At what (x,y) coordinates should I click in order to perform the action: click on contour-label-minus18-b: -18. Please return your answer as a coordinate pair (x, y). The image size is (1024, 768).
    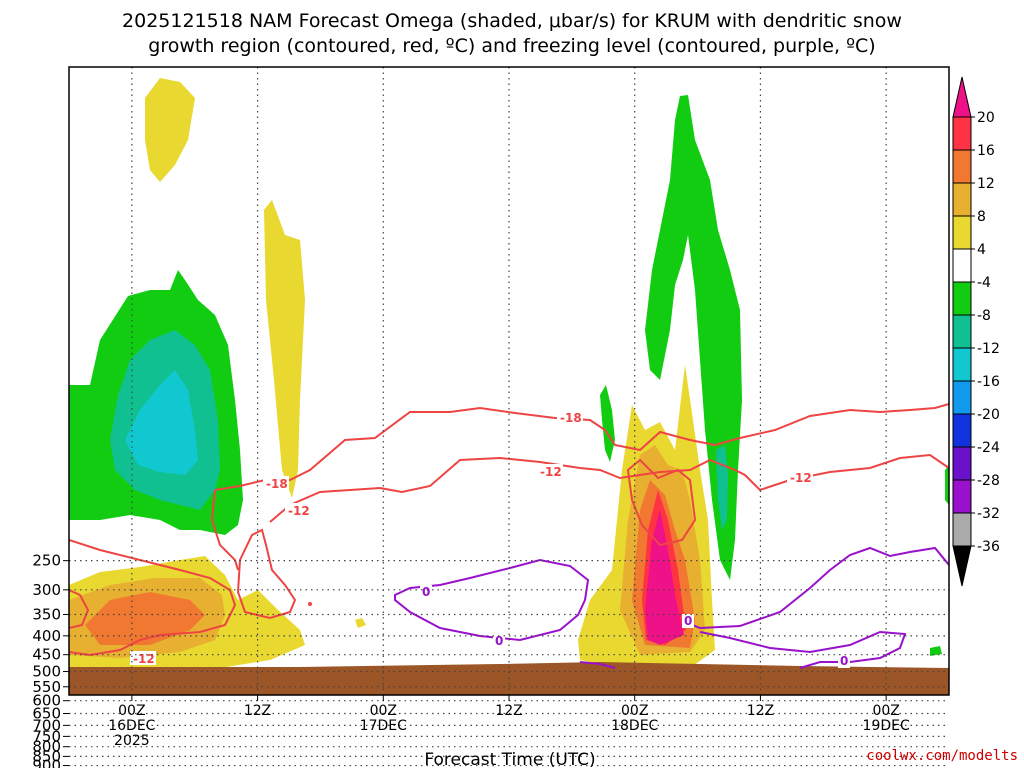
    Looking at the image, I should click on (571, 418).